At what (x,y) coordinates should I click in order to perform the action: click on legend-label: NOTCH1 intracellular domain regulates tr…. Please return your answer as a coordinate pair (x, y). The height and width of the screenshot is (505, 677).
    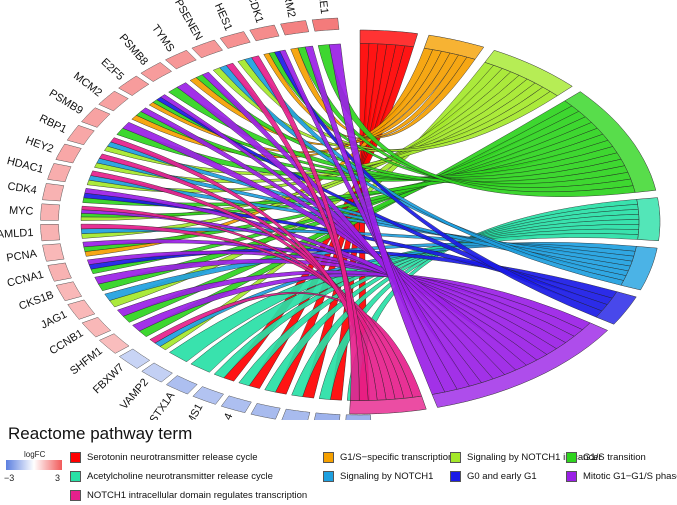
    Looking at the image, I should click on (197, 495).